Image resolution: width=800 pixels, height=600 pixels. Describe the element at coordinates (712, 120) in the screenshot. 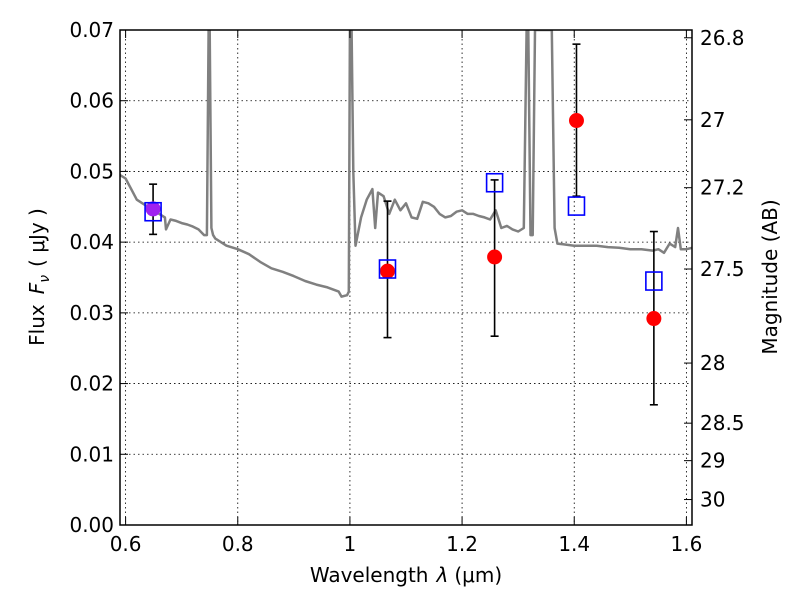

I see `y2-tick-label: 27` at that location.